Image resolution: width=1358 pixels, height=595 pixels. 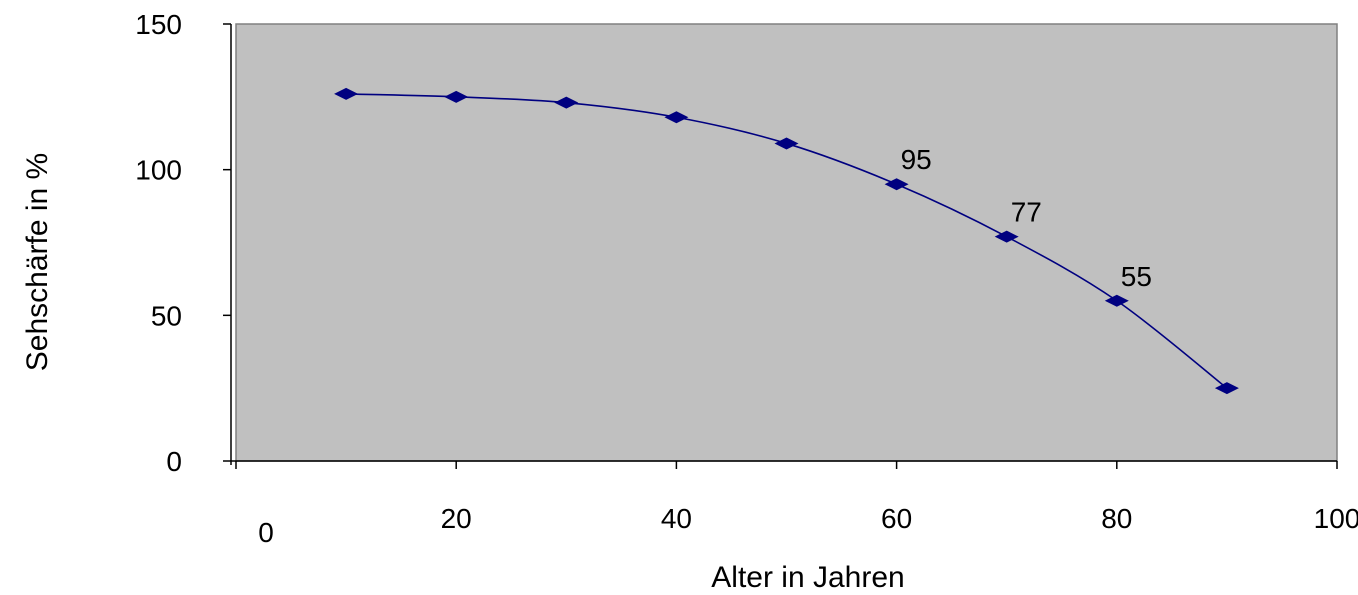 I want to click on y-tick-label: 150, so click(x=158, y=24).